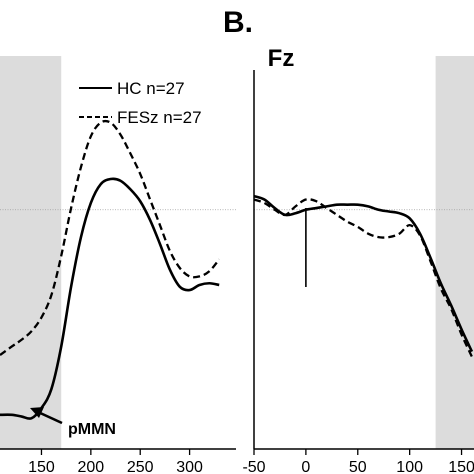 Image resolution: width=474 pixels, height=474 pixels. Describe the element at coordinates (409, 466) in the screenshot. I see `x-tick-label: 100` at that location.